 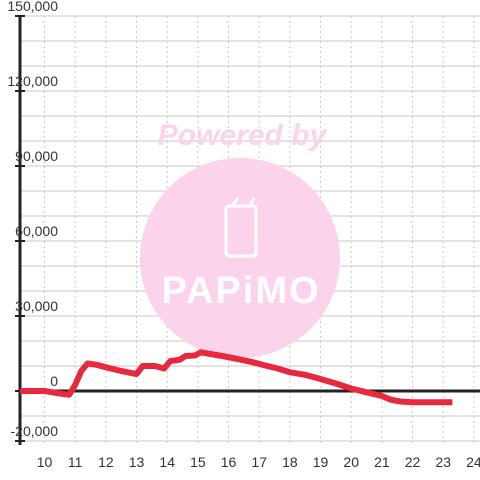 What do you see at coordinates (241, 227) in the screenshot?
I see `phone-icon` at bounding box center [241, 227].